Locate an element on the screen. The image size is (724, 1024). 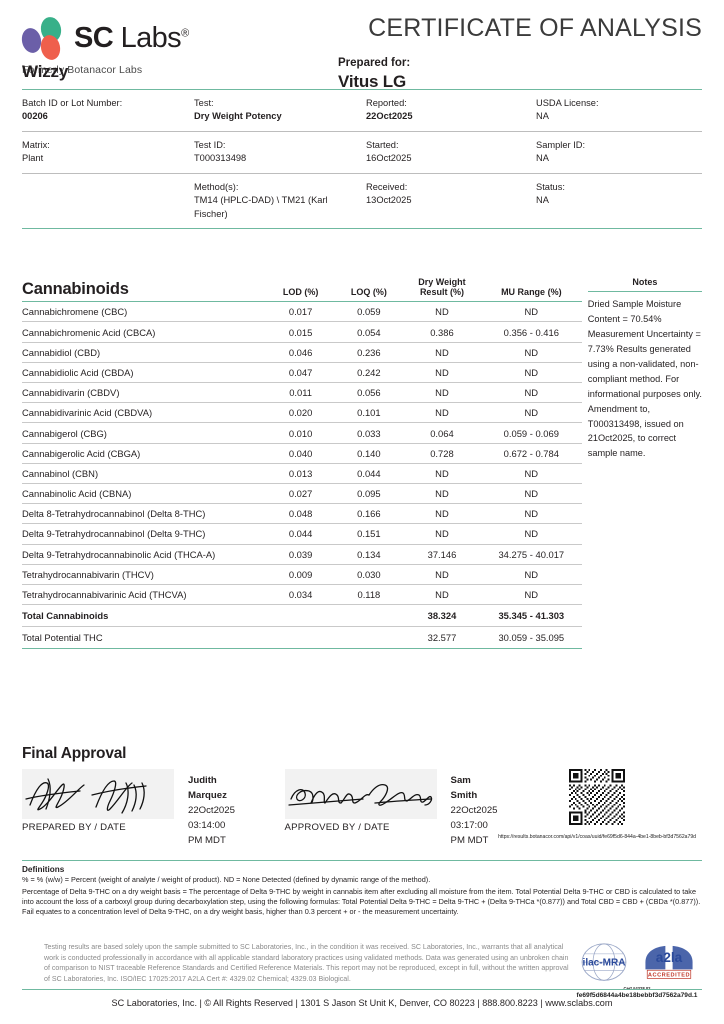
info-value: 22Oct2025 is located at coordinates (389, 116).